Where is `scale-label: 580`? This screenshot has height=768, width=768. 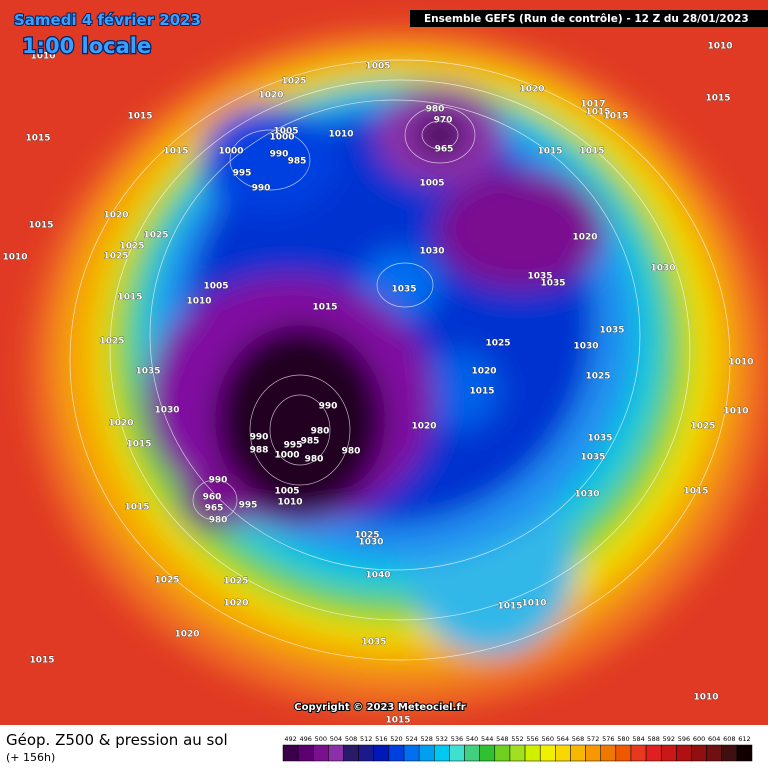 scale-label: 580 is located at coordinates (623, 739).